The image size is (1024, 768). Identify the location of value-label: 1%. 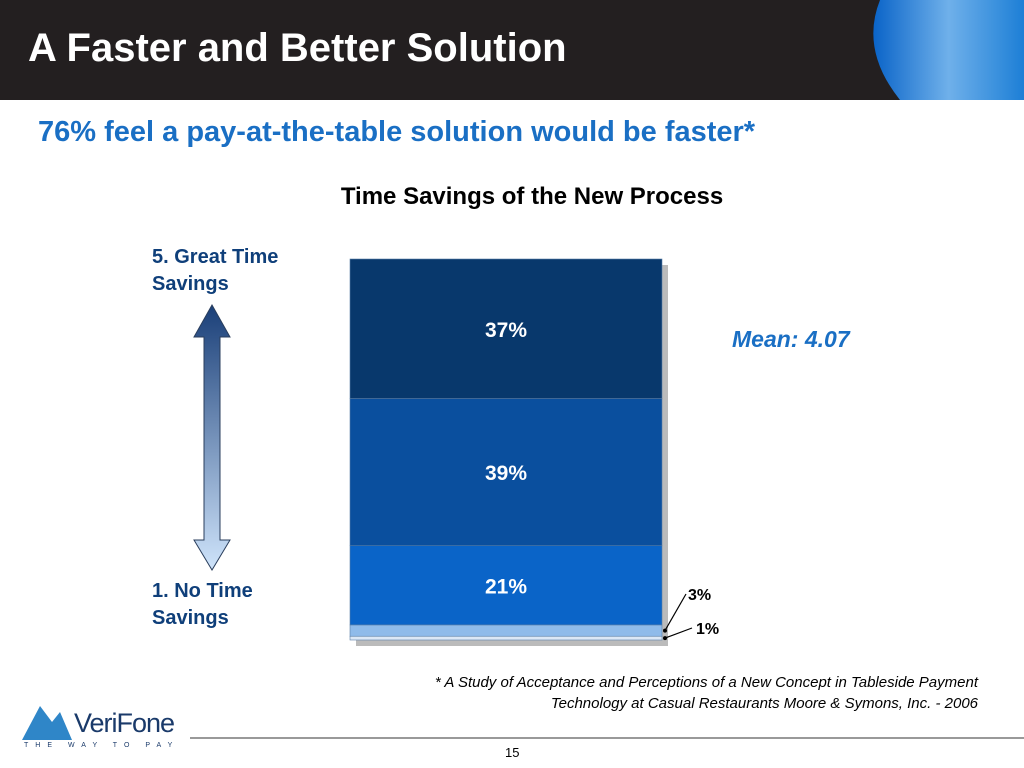
(707, 629).